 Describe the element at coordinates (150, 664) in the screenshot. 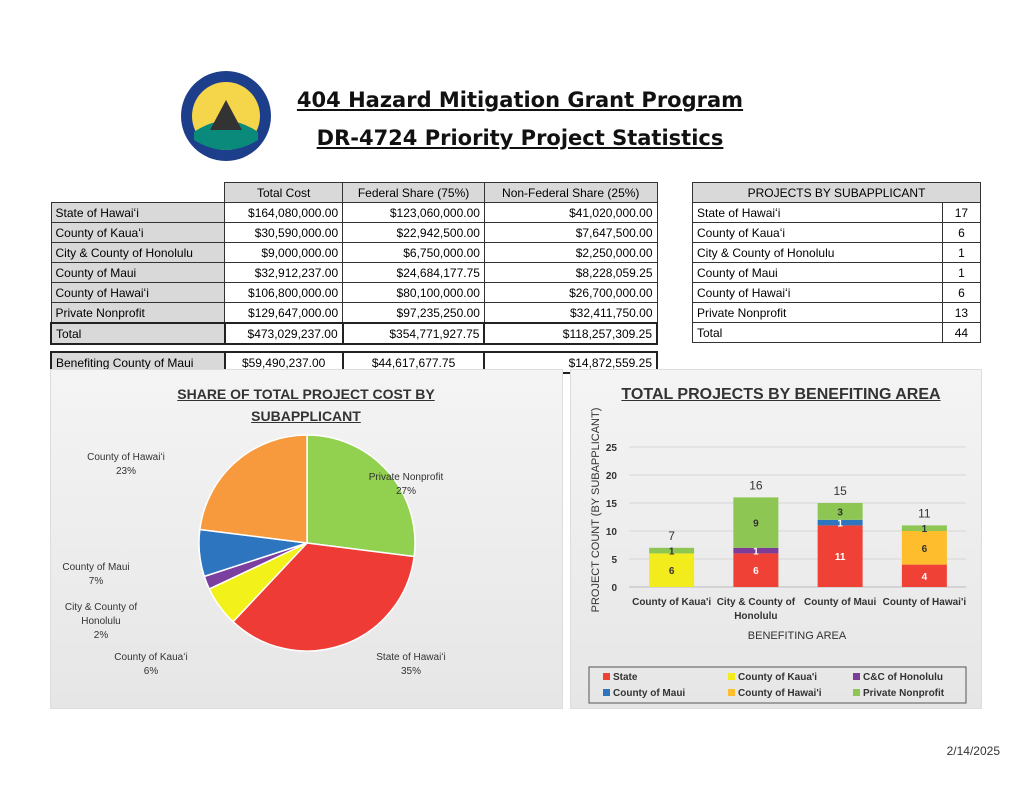

I see `pie-slice-label: County of Kauaʻi 6%` at that location.